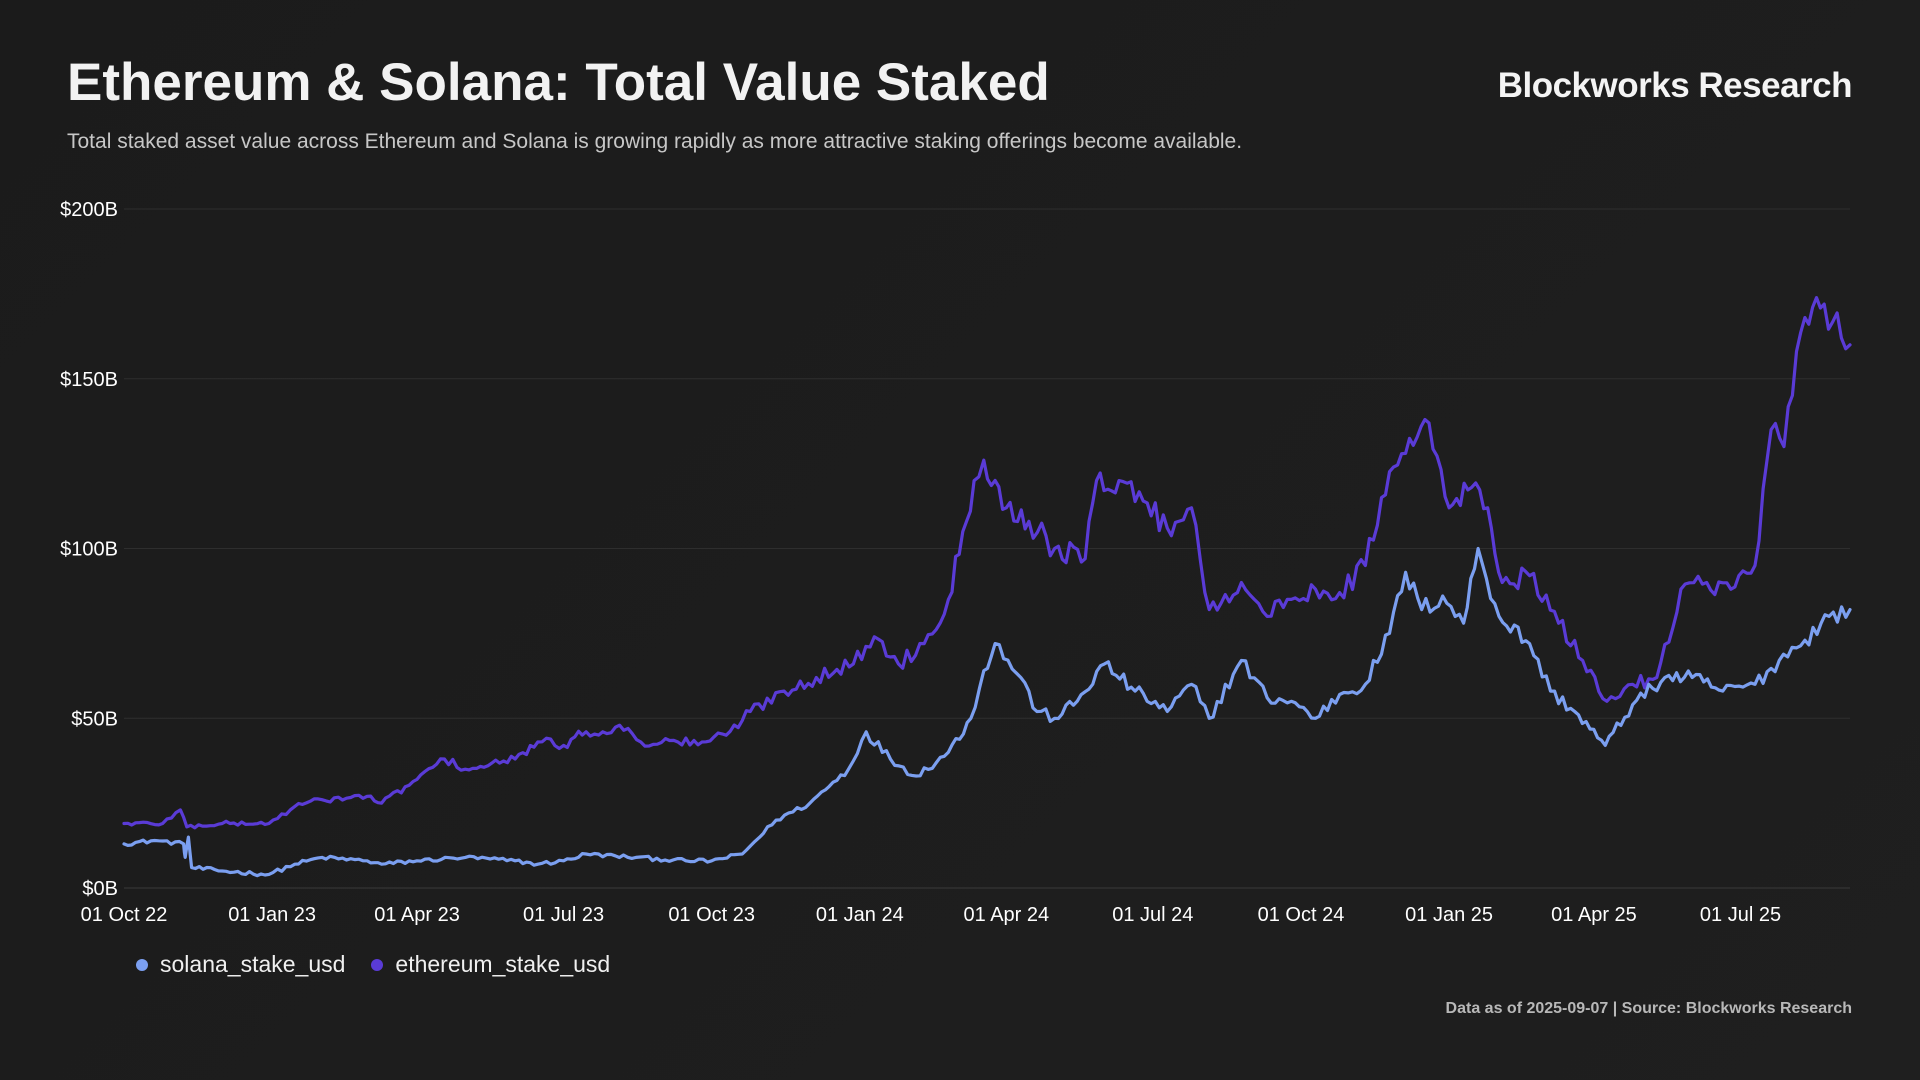 The image size is (1920, 1080). What do you see at coordinates (1740, 915) in the screenshot?
I see `x-tick-label: 01 Jul 25` at bounding box center [1740, 915].